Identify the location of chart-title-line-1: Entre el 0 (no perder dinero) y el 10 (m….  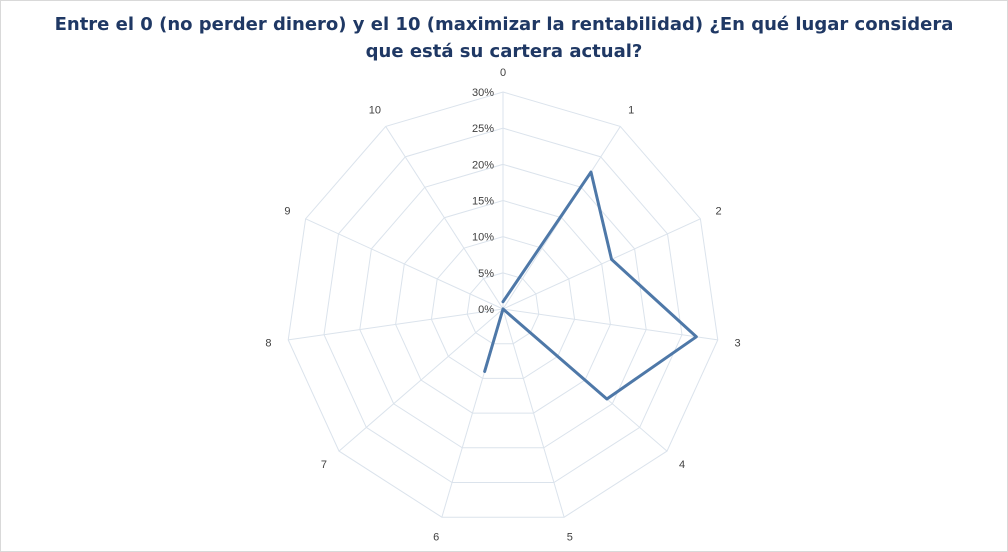
(504, 24).